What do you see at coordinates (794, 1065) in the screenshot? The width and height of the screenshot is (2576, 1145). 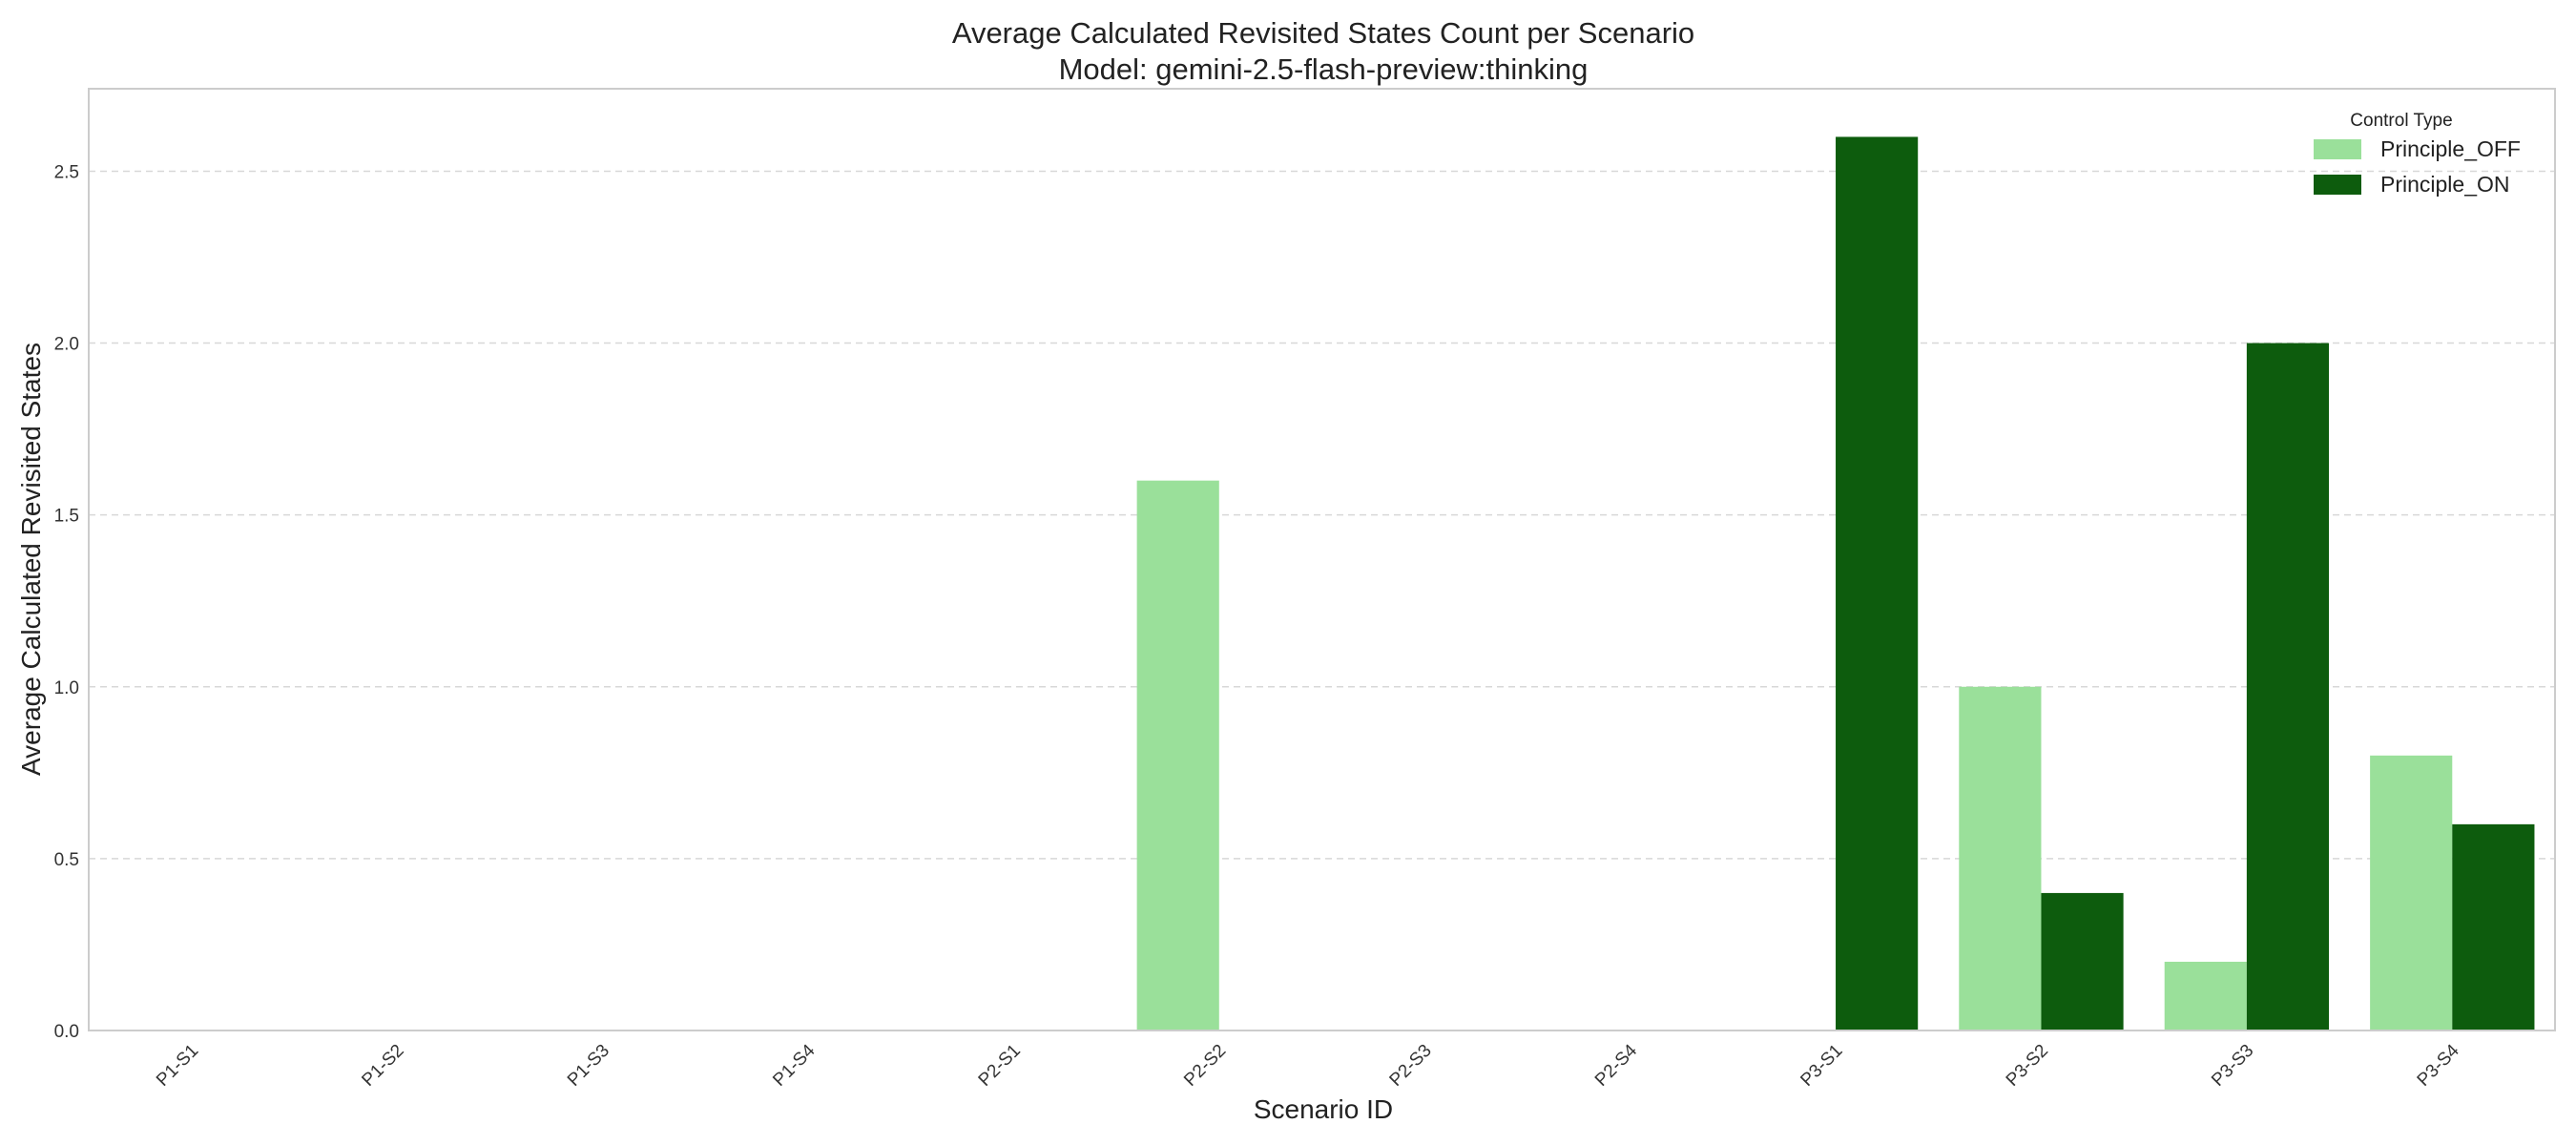 I see `x-tick-label: P1-S4` at bounding box center [794, 1065].